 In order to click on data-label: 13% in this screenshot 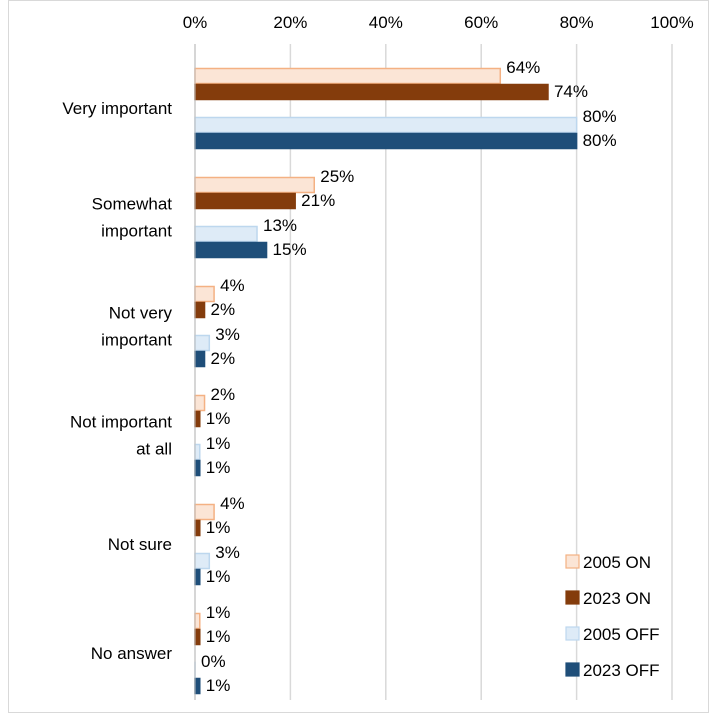, I will do `click(280, 225)`.